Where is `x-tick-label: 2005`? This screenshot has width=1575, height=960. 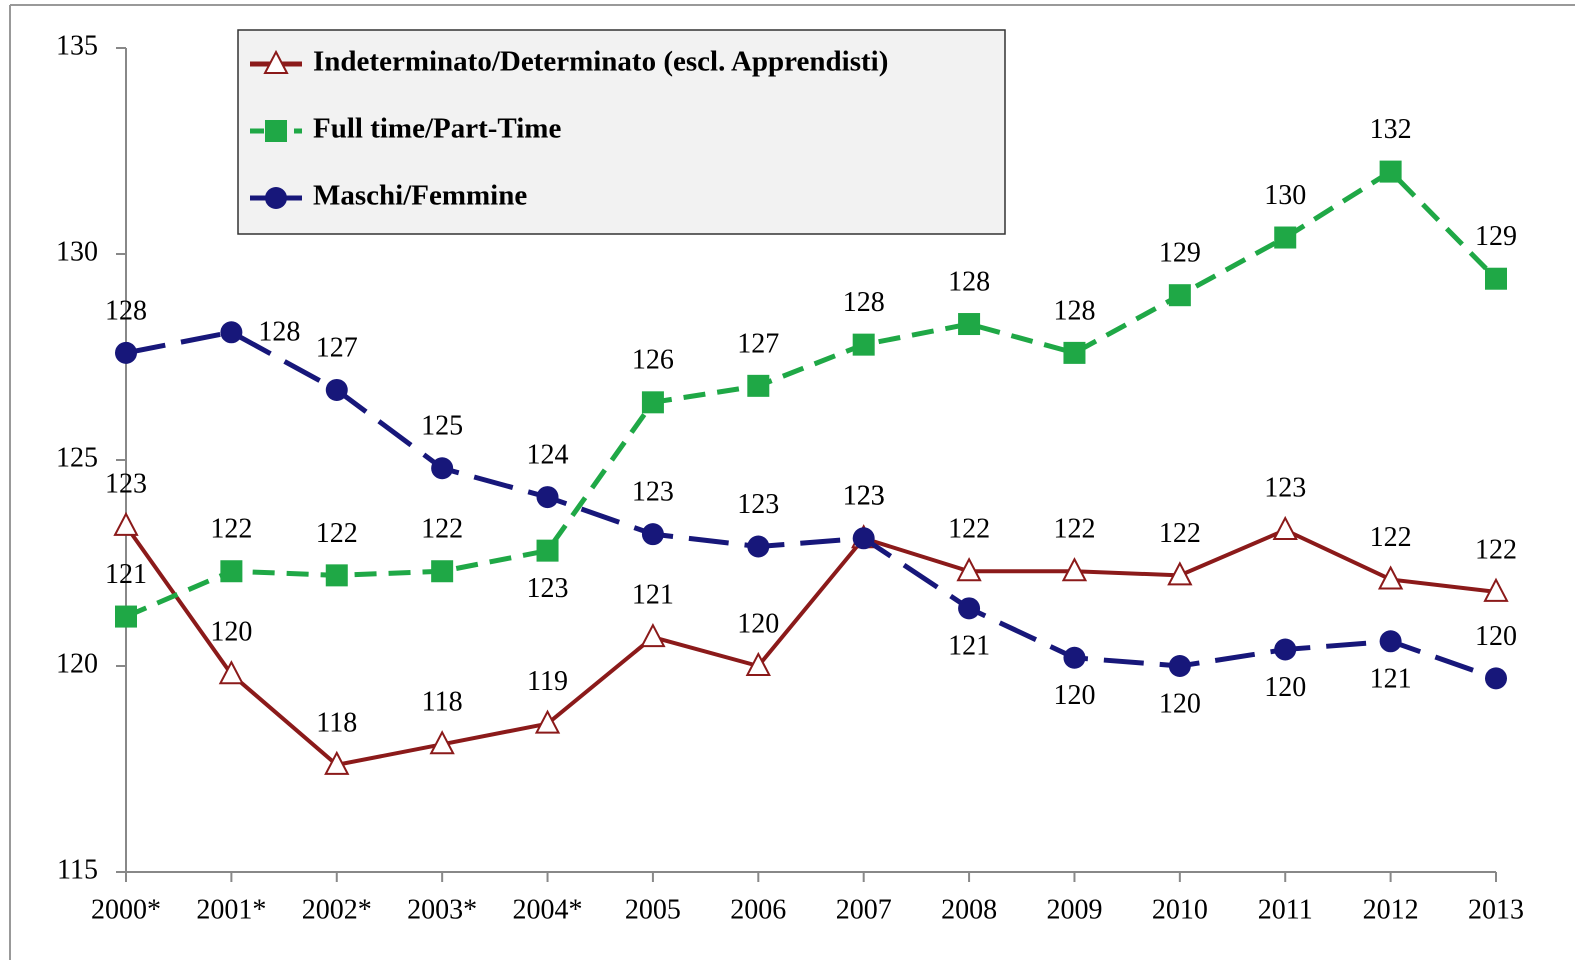 x-tick-label: 2005 is located at coordinates (653, 909).